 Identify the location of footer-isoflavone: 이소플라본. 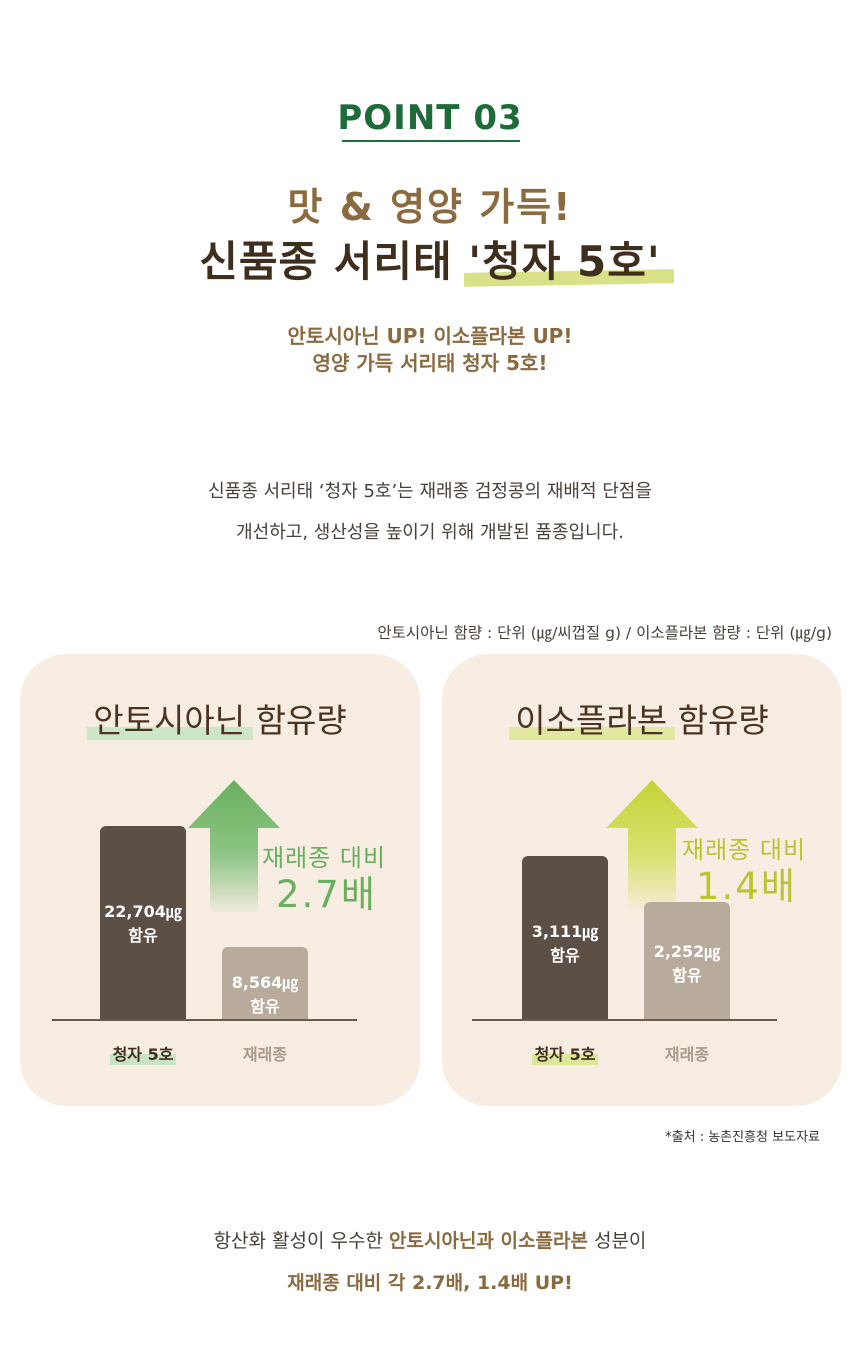
(544, 1241).